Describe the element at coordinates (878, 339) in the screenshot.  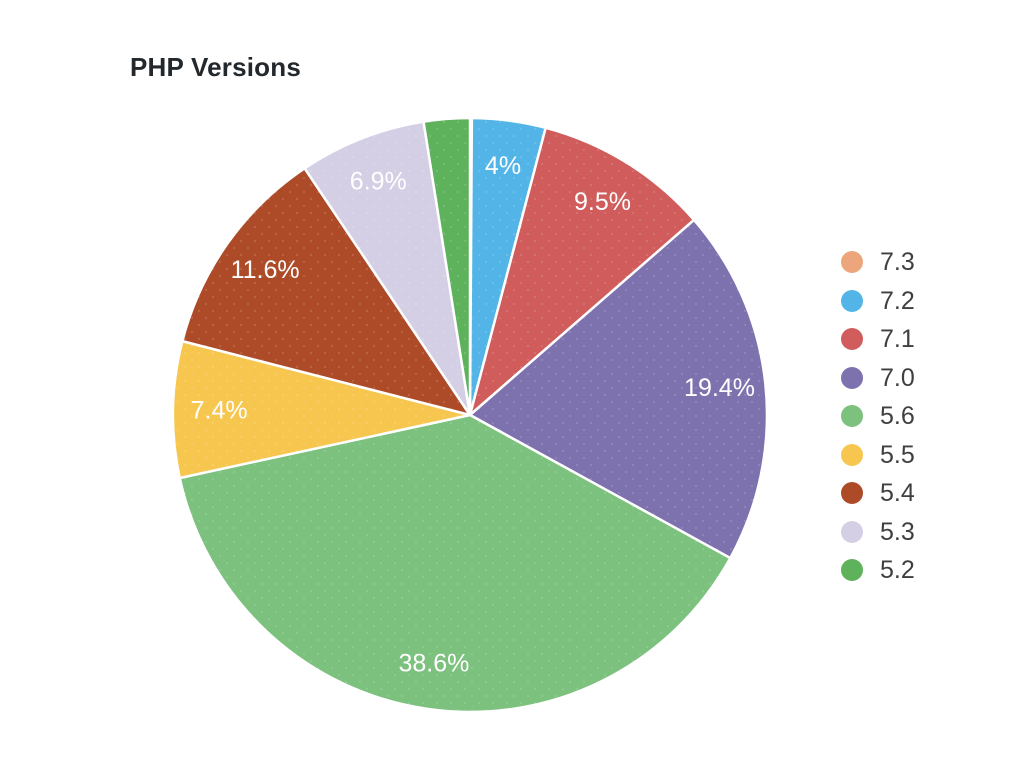
I see `legend-item-7.1: 7.1` at that location.